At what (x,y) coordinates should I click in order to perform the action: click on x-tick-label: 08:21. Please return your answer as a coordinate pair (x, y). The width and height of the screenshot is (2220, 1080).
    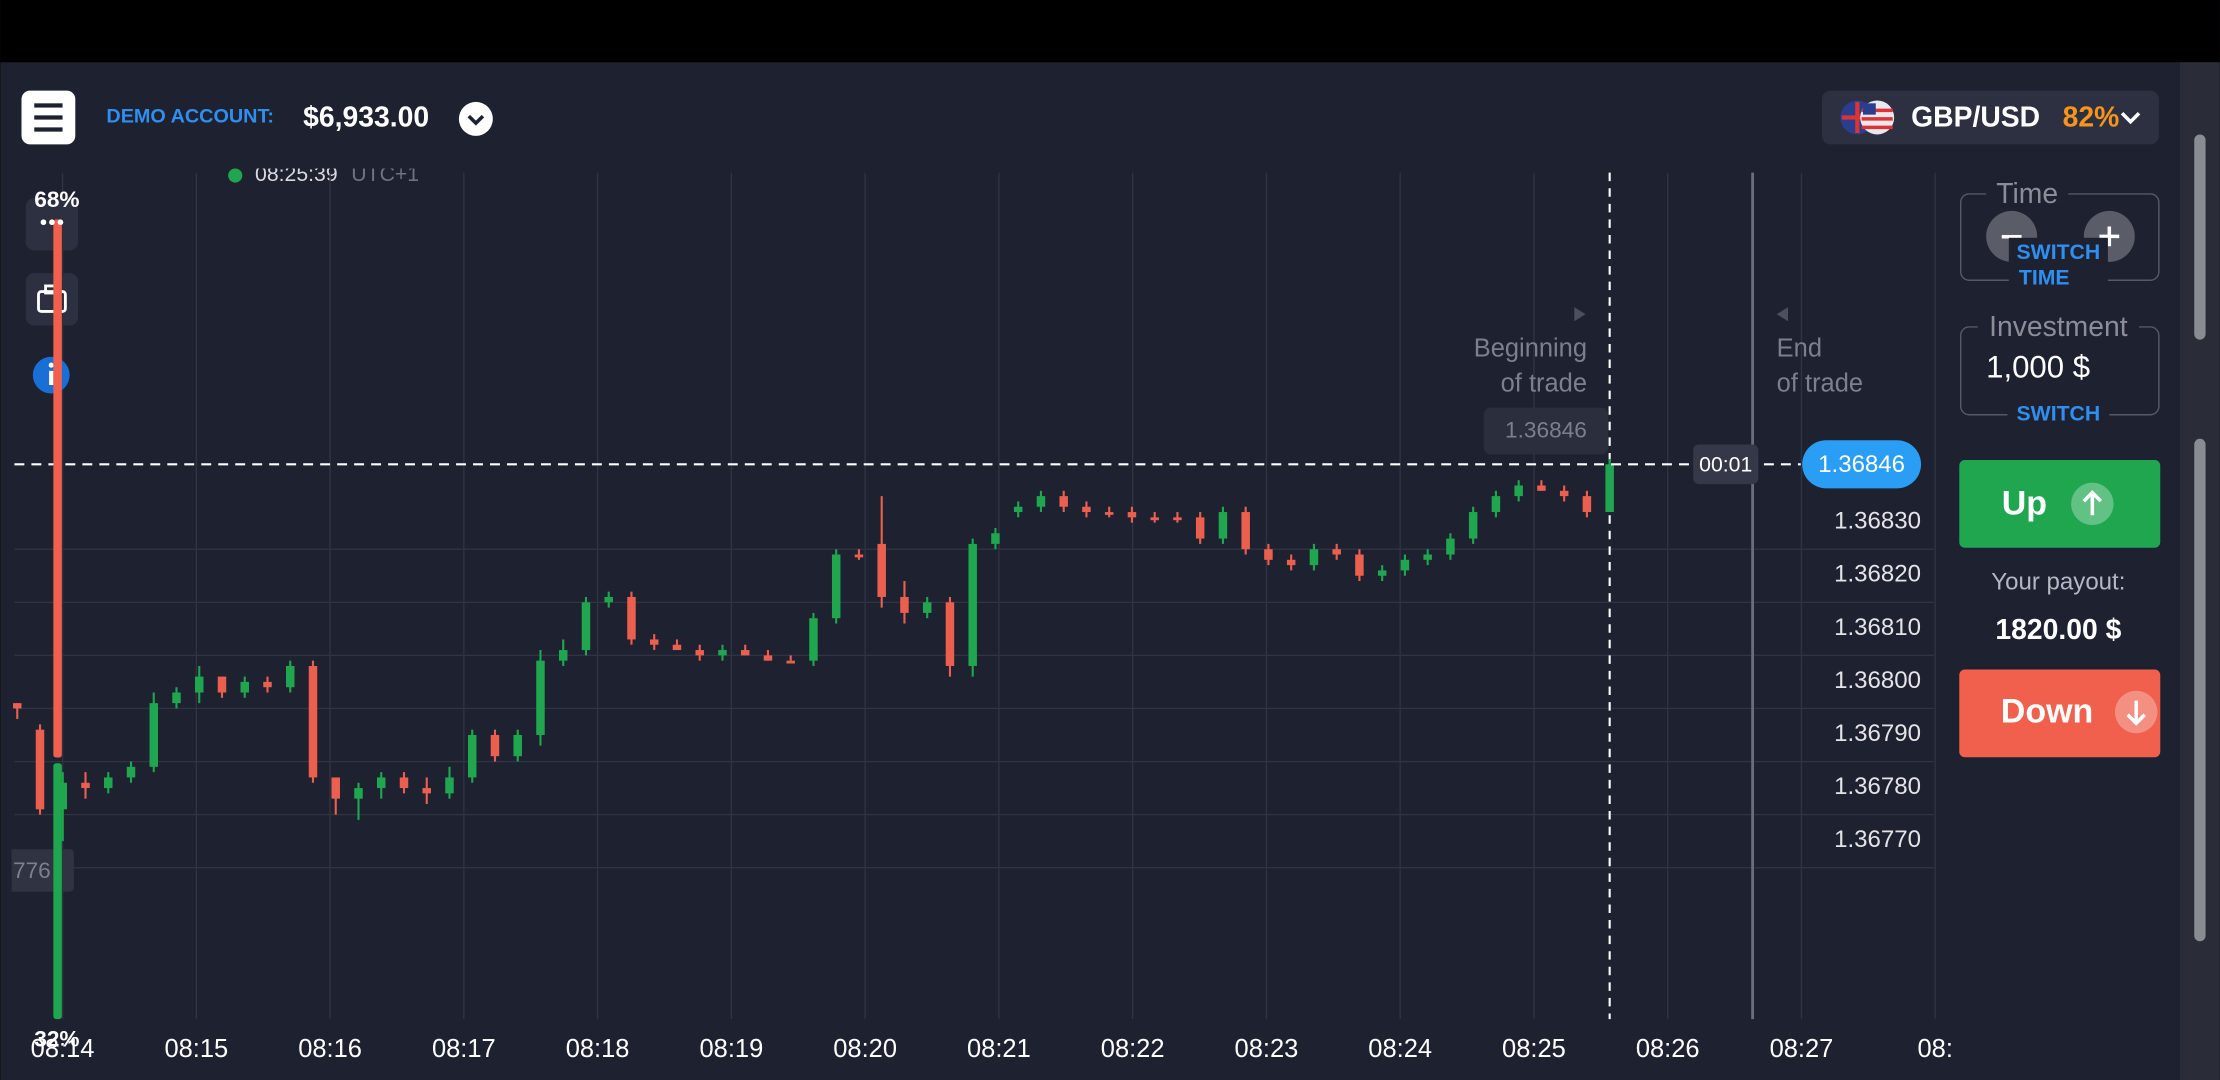
    Looking at the image, I should click on (999, 1049).